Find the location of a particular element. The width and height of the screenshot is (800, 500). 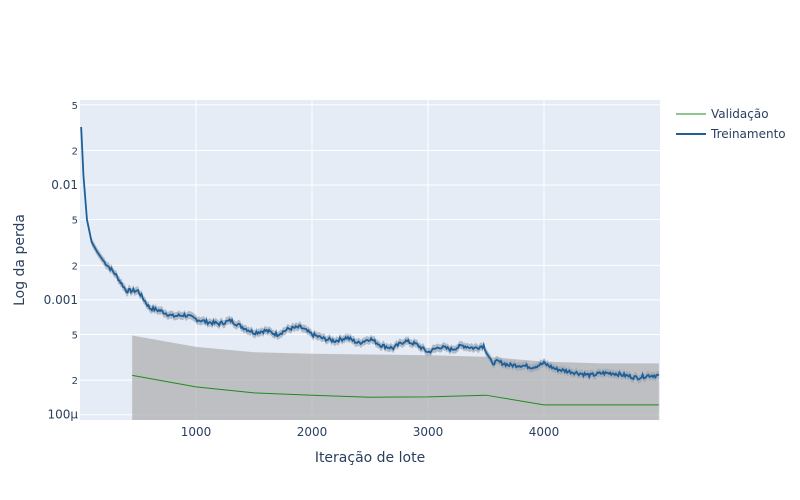

x-axis-ticks: 1000 2000 3000 4000 is located at coordinates (370, 432).